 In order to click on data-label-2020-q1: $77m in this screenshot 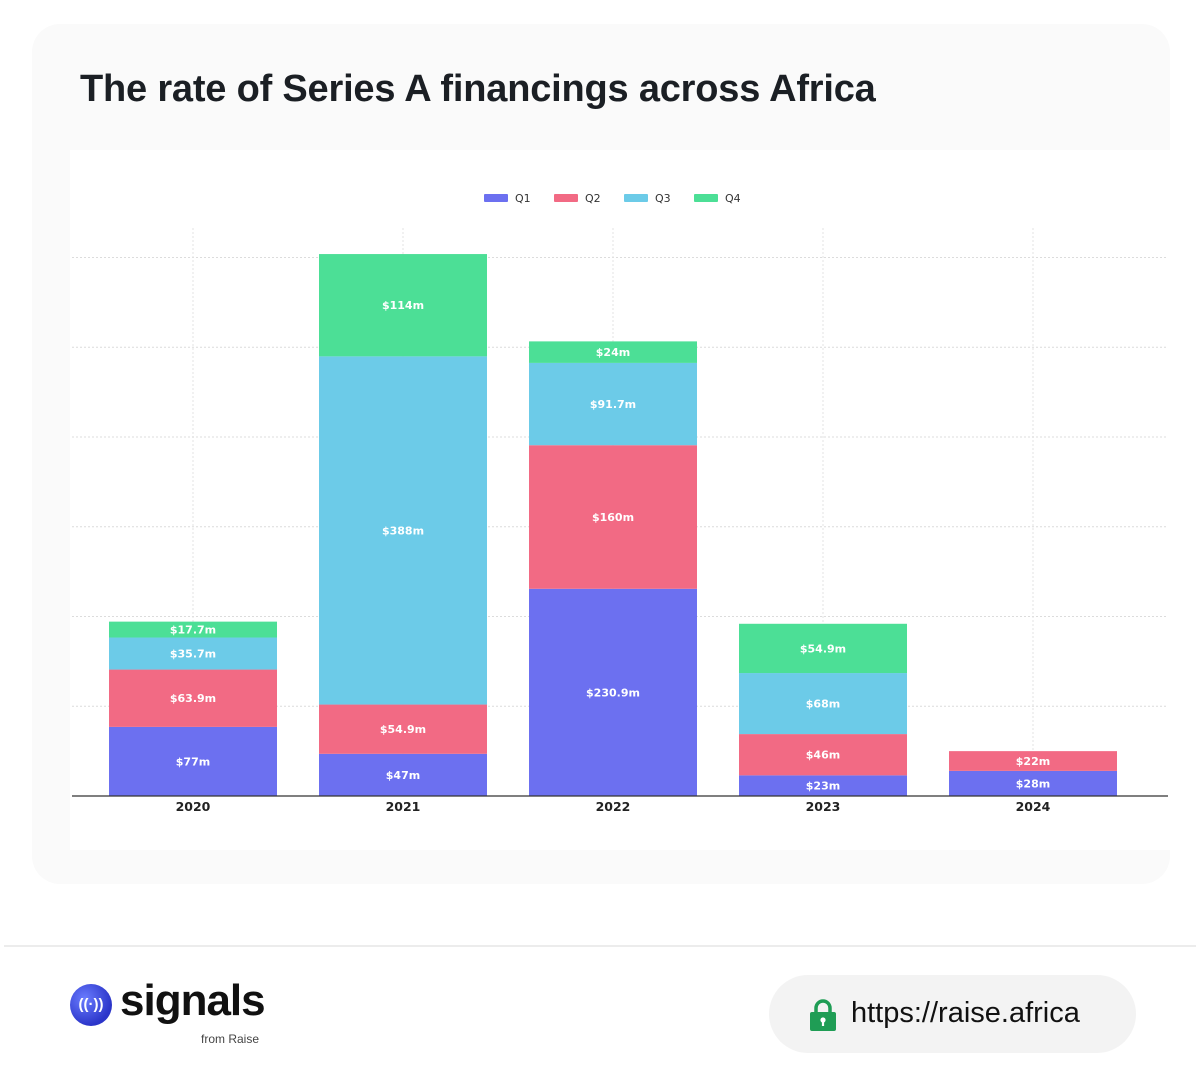, I will do `click(193, 761)`.